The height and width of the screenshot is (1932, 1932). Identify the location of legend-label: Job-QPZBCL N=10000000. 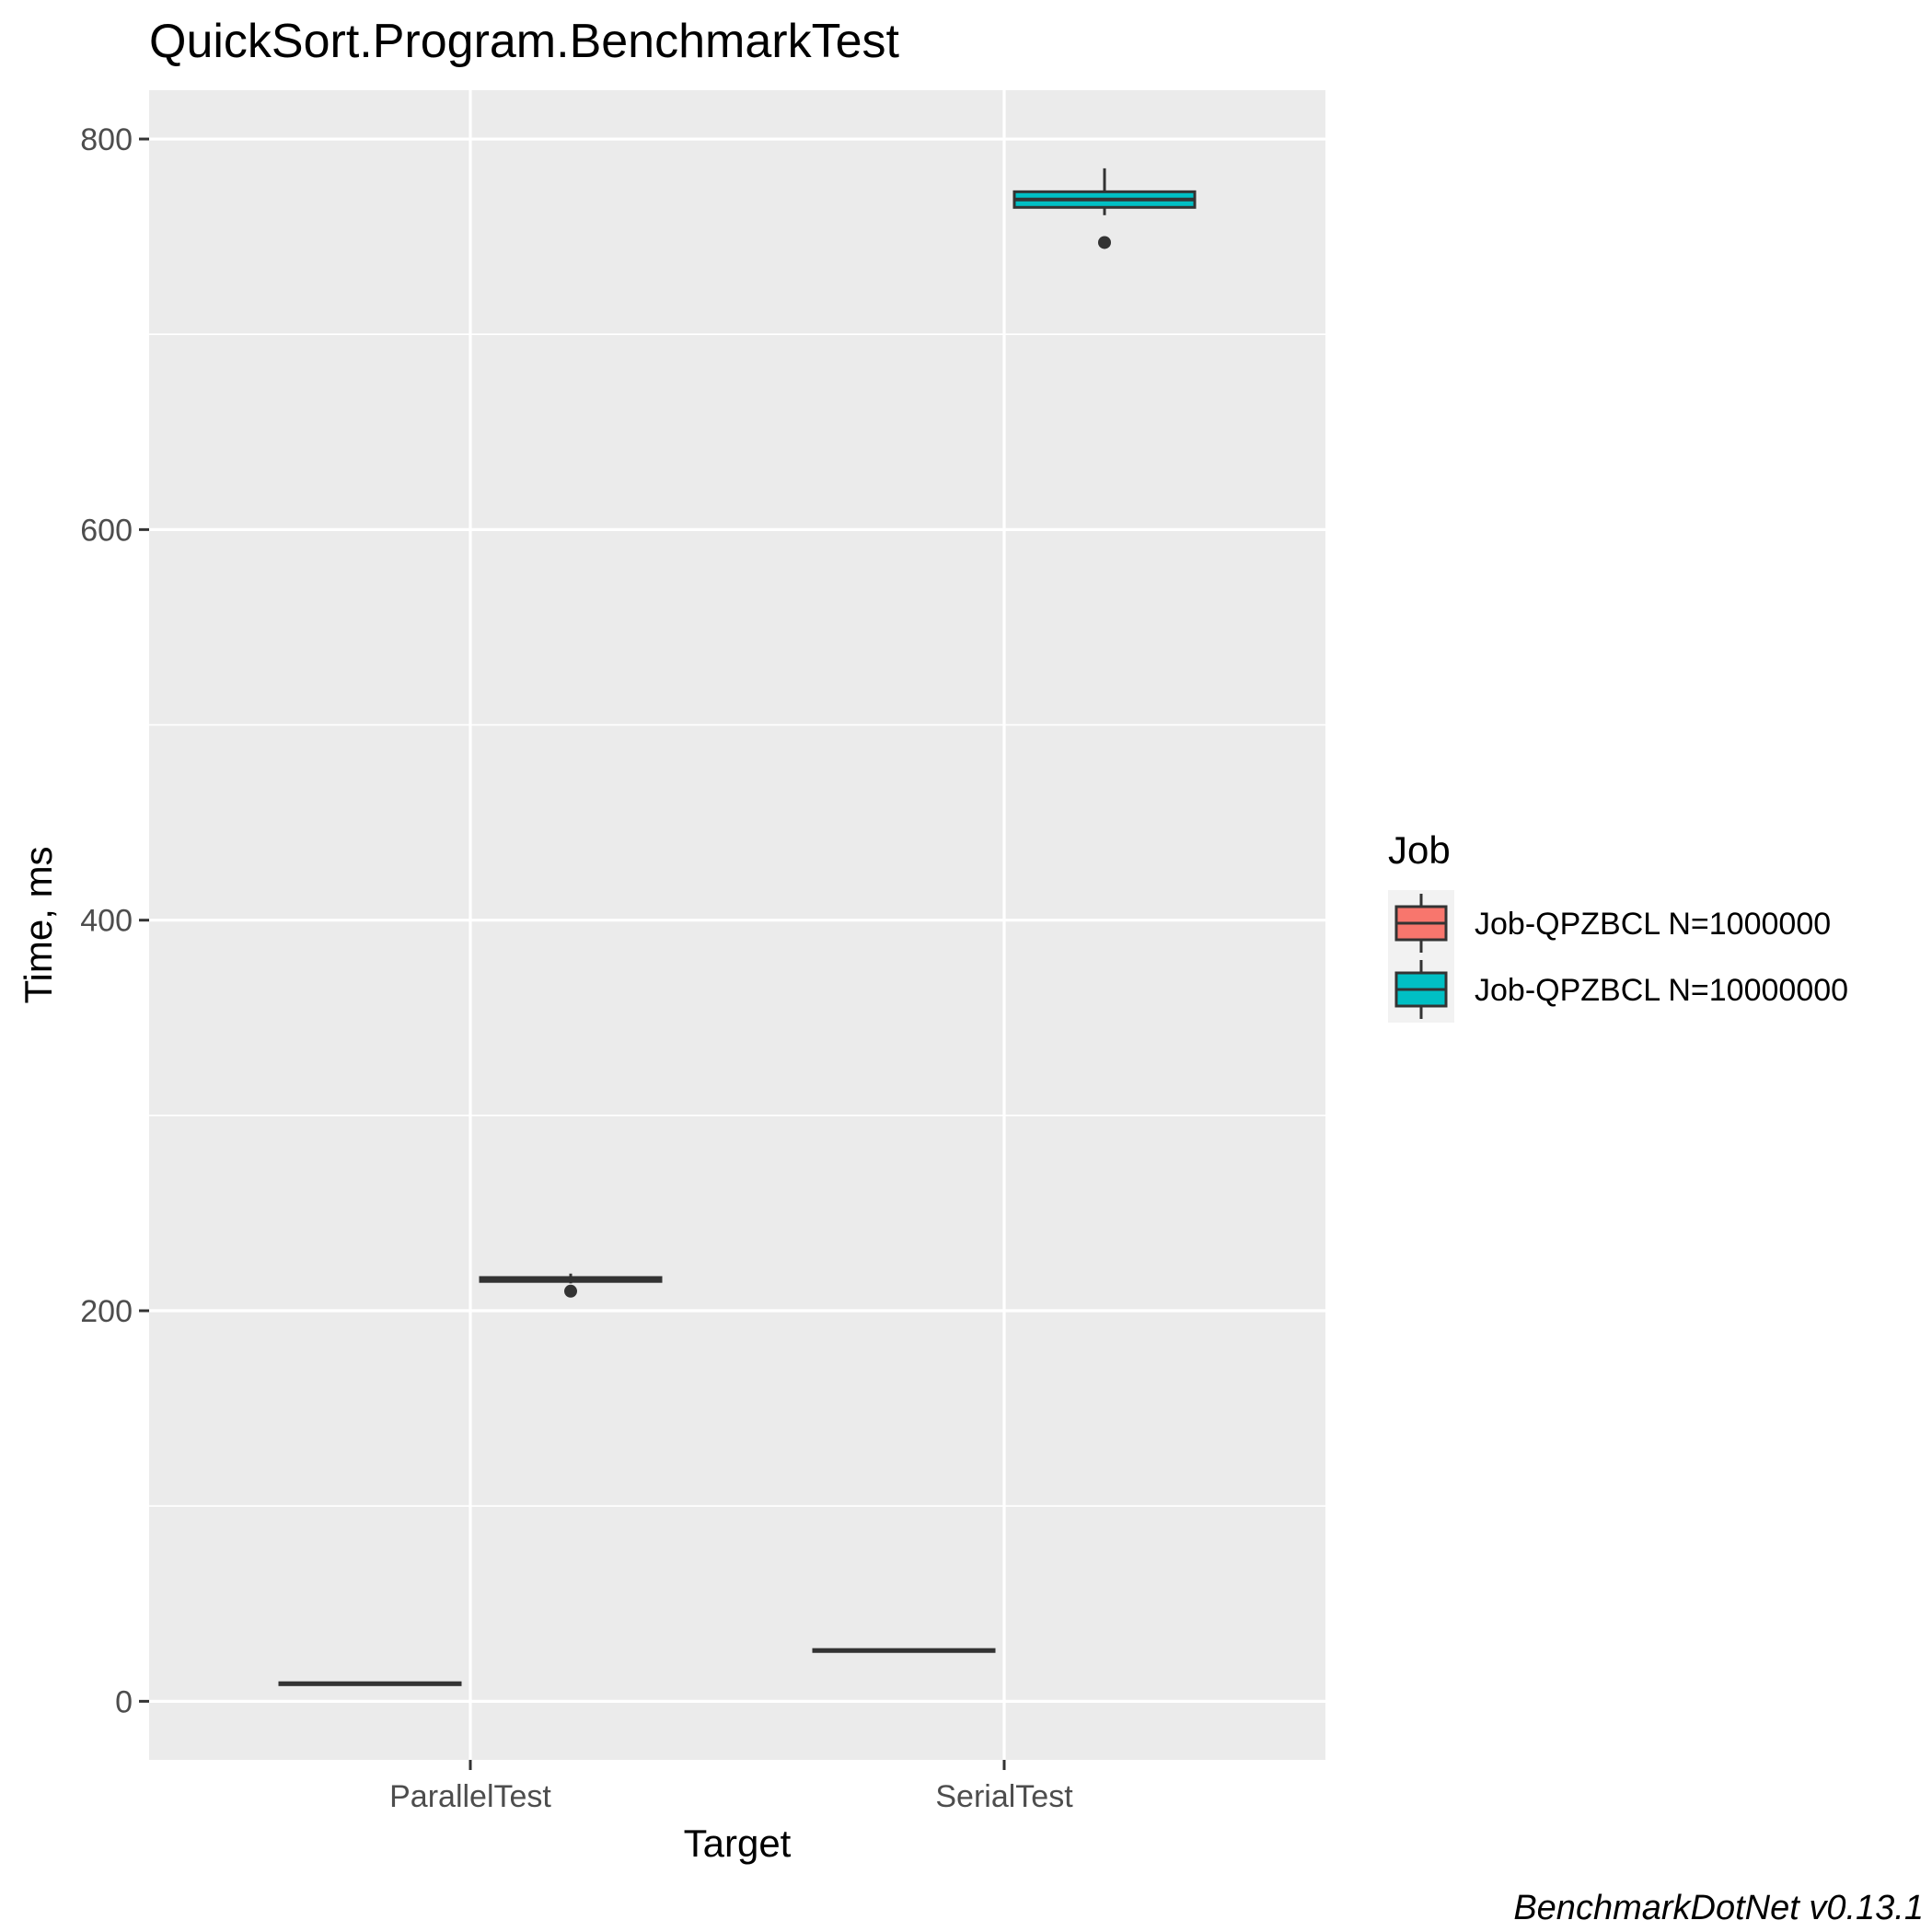
(1662, 991).